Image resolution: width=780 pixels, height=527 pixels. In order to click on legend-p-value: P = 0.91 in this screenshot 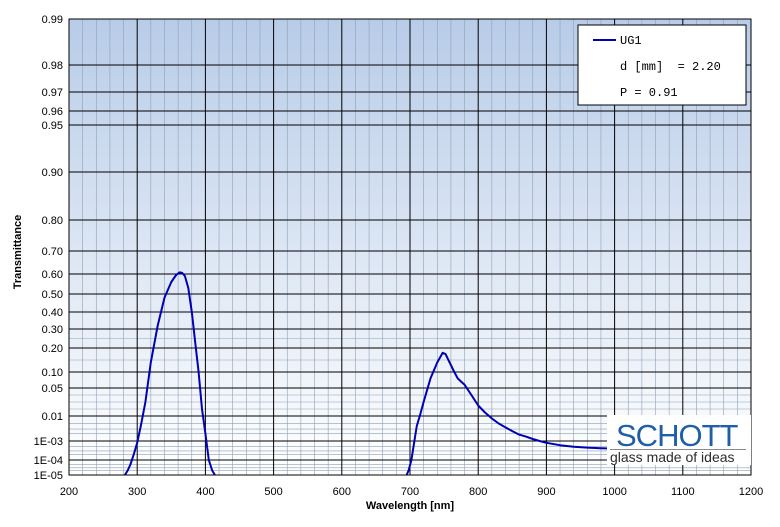, I will do `click(649, 93)`.